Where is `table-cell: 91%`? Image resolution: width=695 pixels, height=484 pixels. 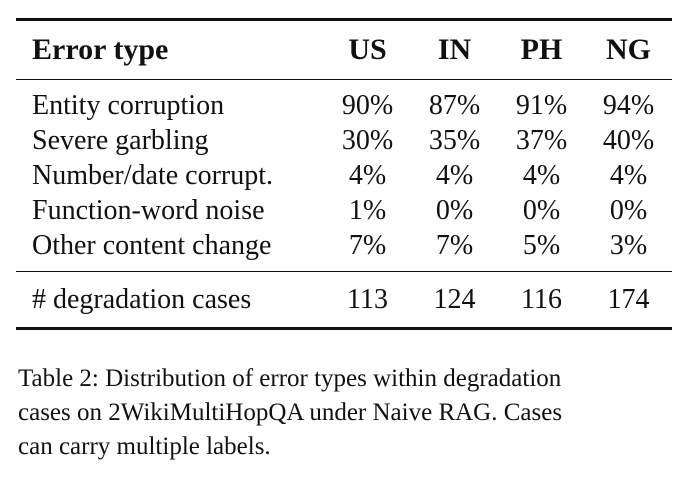
table-cell: 91% is located at coordinates (541, 105).